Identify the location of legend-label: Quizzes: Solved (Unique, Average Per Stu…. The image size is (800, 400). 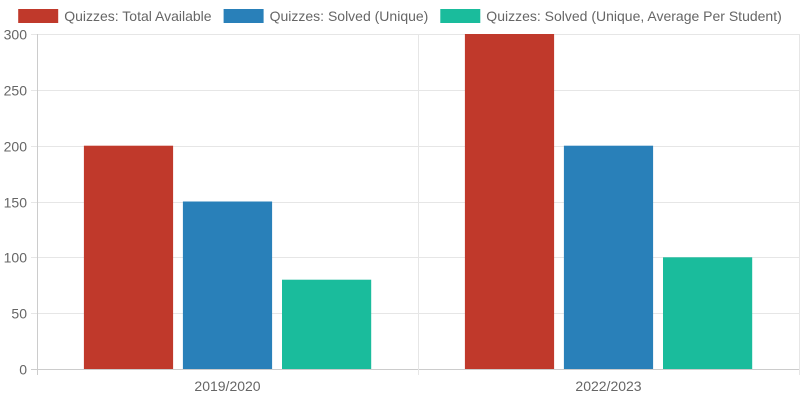
(633, 16).